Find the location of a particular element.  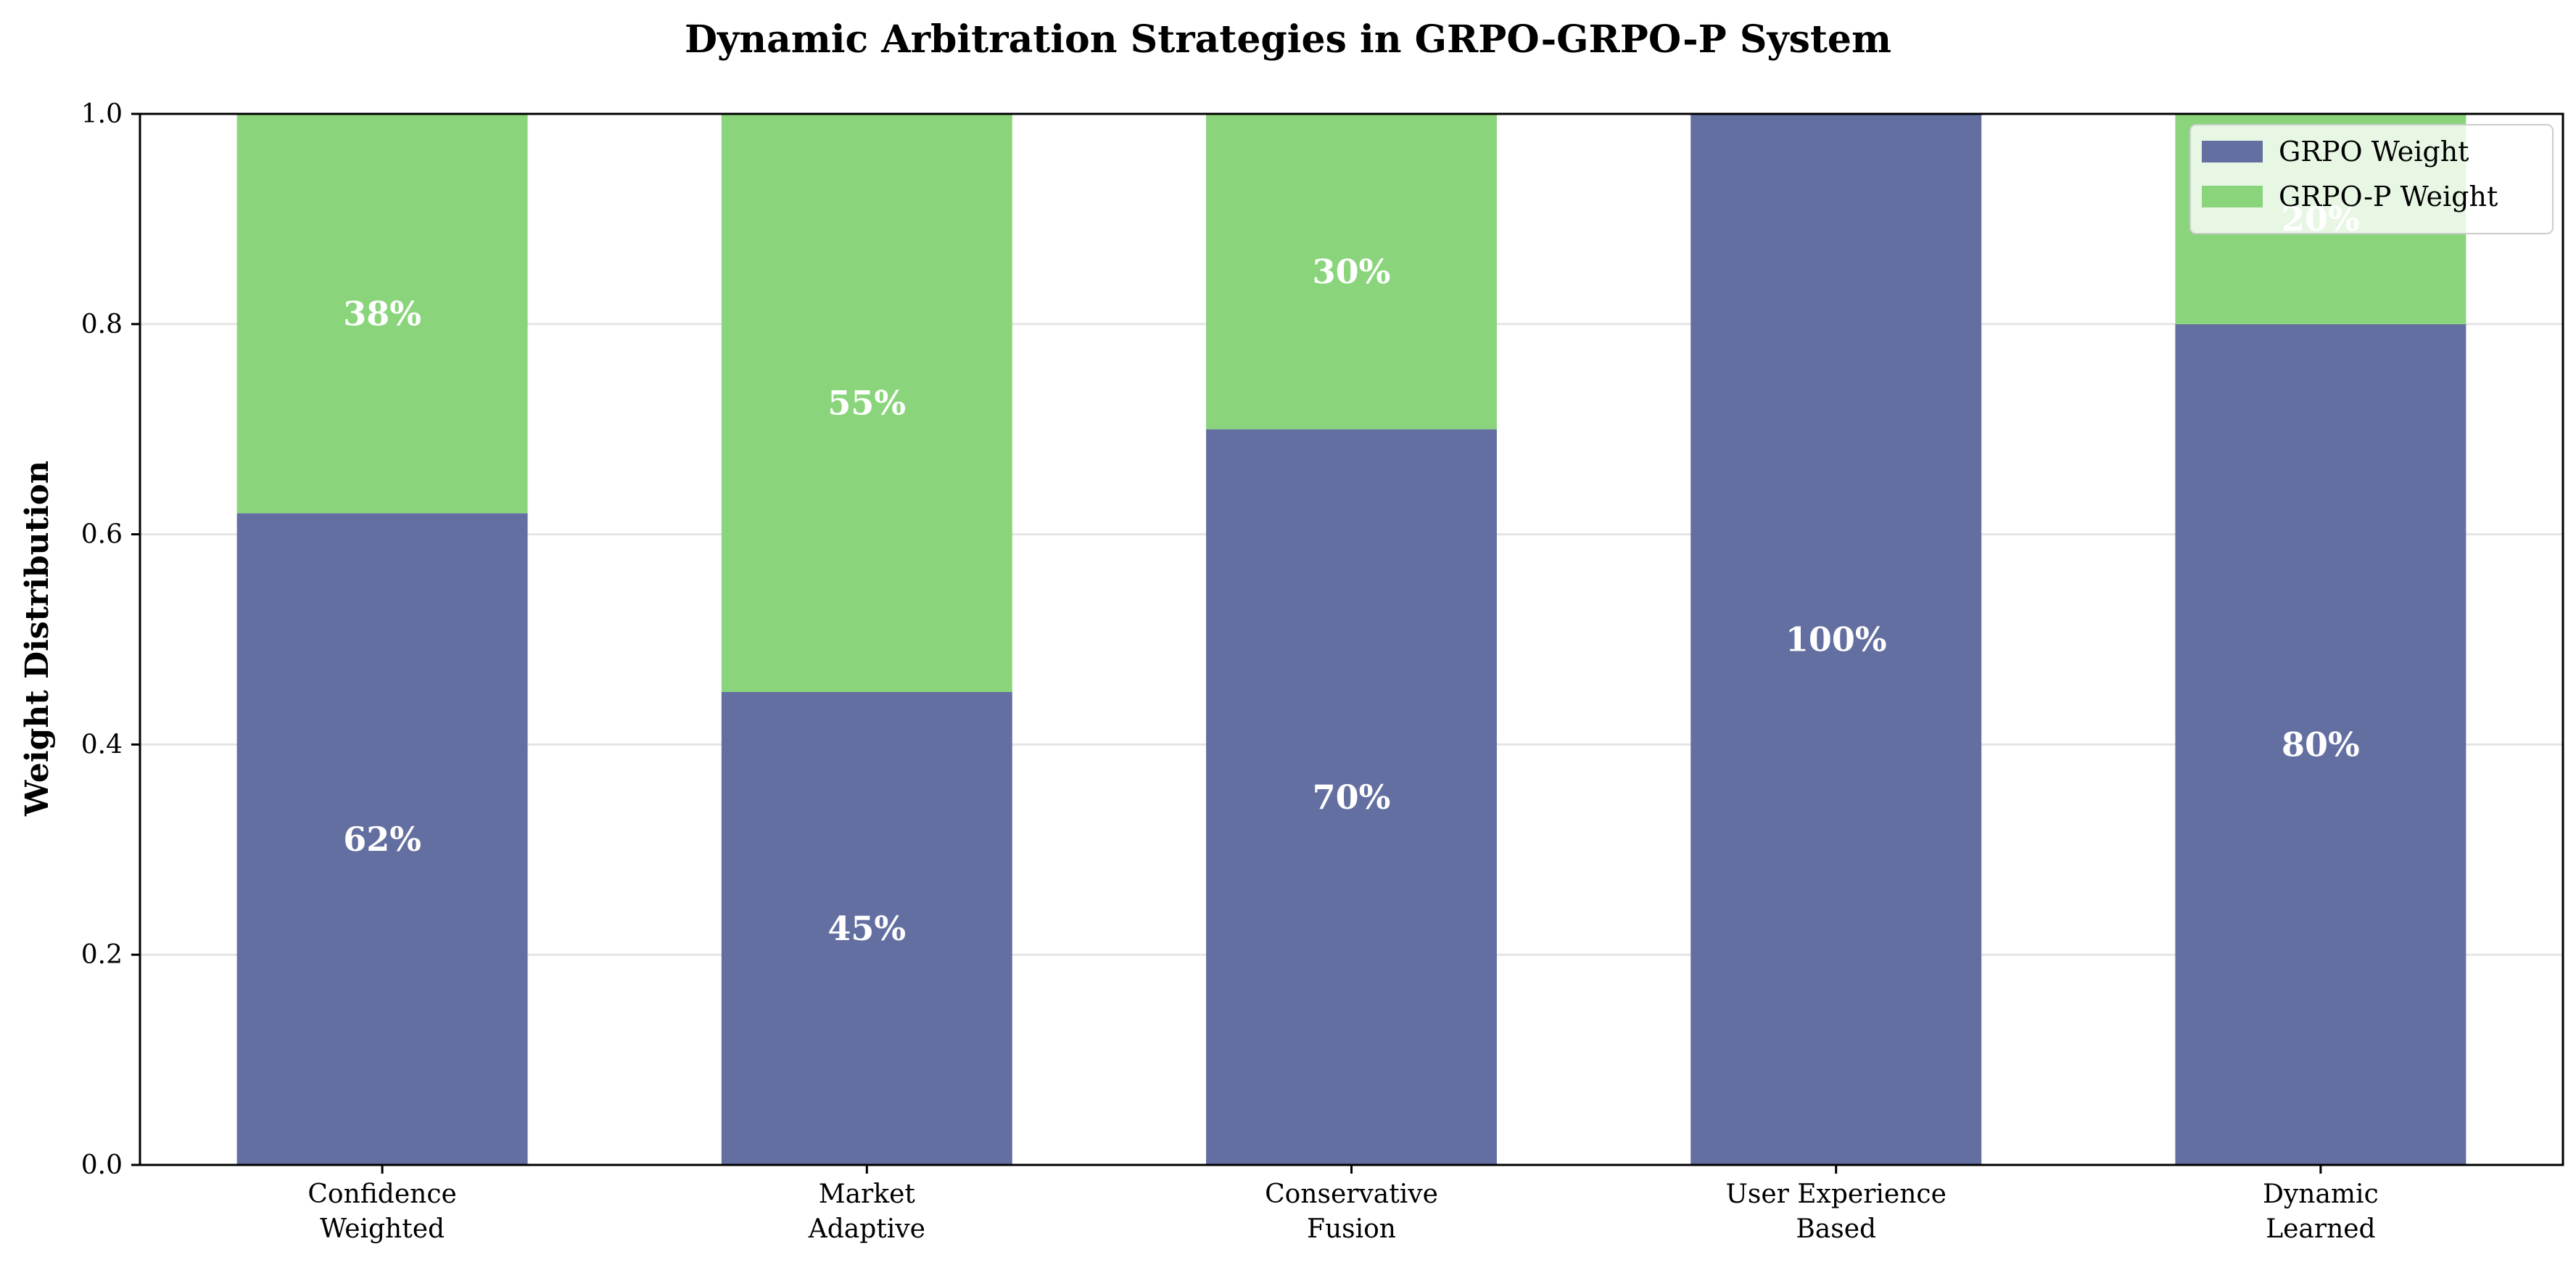

x-tick-label: Weighted is located at coordinates (382, 1229).